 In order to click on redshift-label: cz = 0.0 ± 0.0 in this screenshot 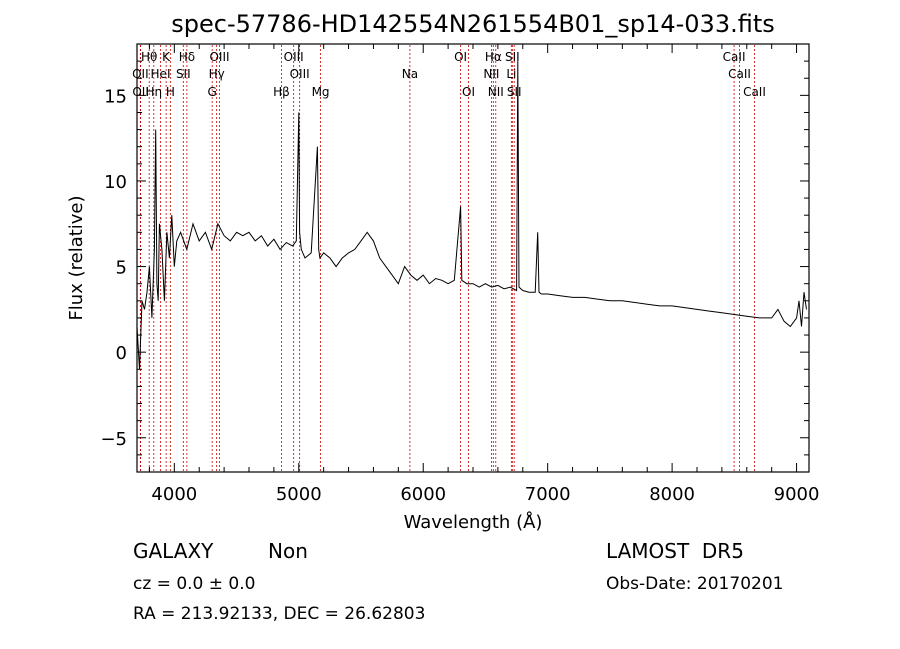, I will do `click(194, 584)`.